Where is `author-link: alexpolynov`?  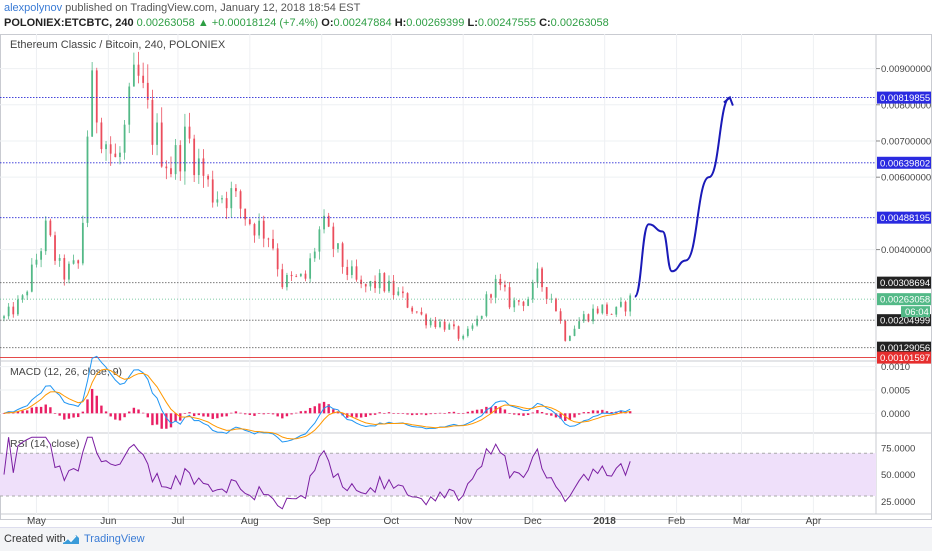 author-link: alexpolynov is located at coordinates (33, 8).